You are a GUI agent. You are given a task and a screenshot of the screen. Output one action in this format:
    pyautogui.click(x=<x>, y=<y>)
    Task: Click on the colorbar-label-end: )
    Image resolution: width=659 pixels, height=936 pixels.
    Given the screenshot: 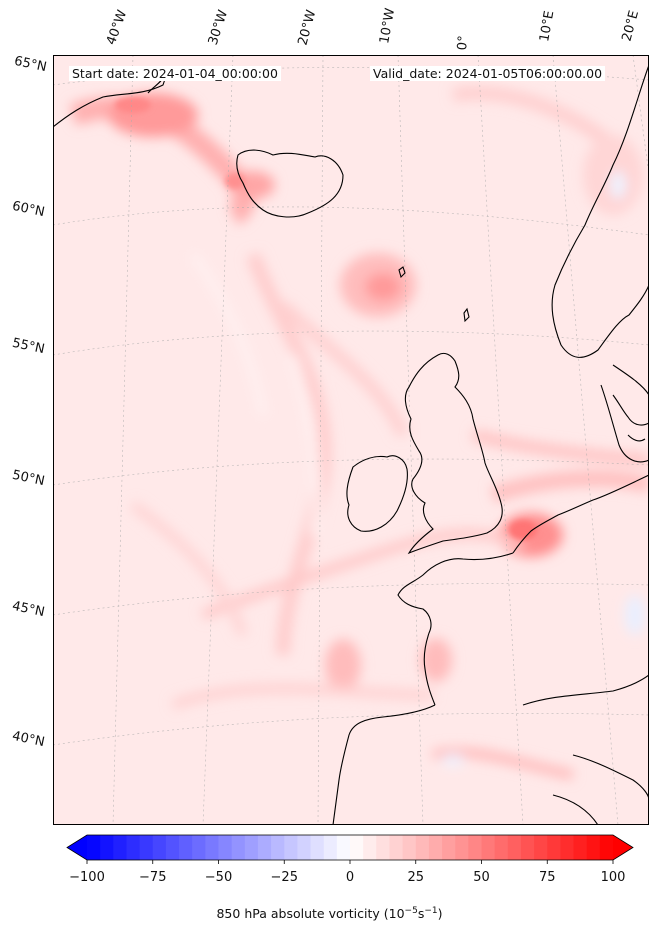 What is the action you would take?
    pyautogui.click(x=440, y=914)
    